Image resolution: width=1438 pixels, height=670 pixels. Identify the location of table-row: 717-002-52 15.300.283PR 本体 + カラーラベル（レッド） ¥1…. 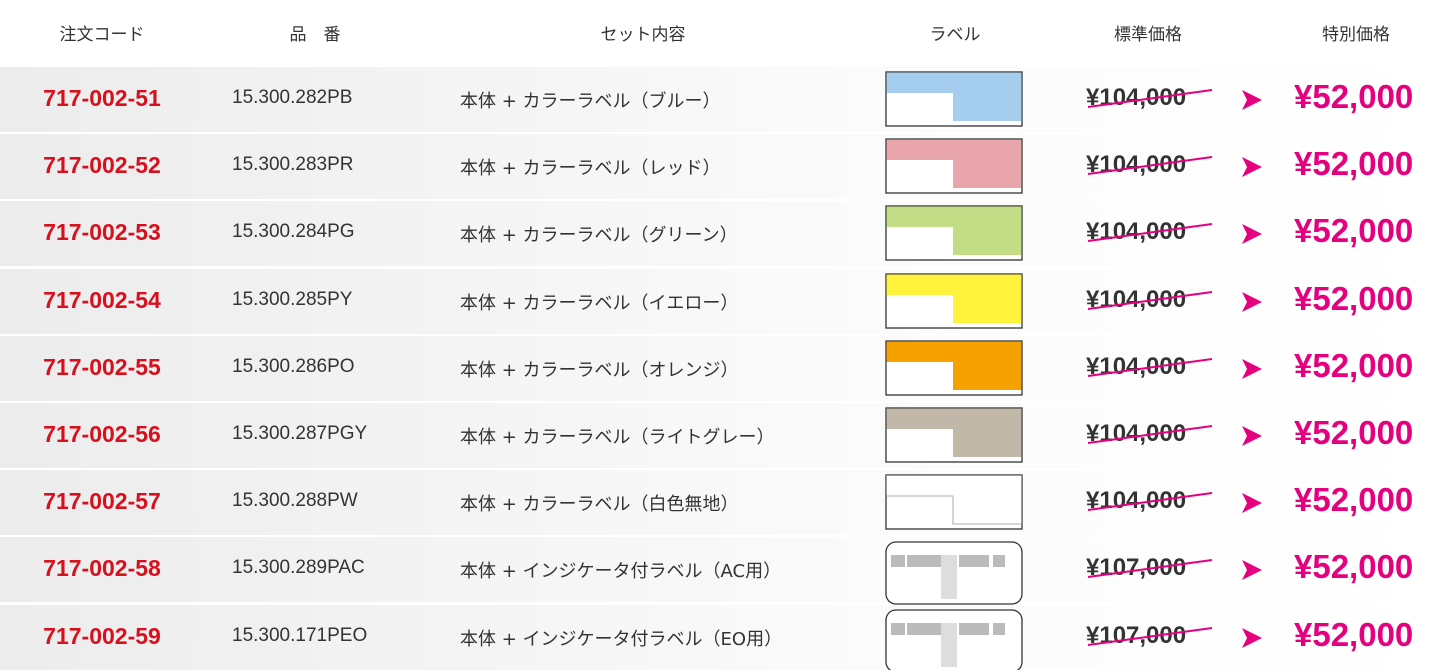
(719, 167).